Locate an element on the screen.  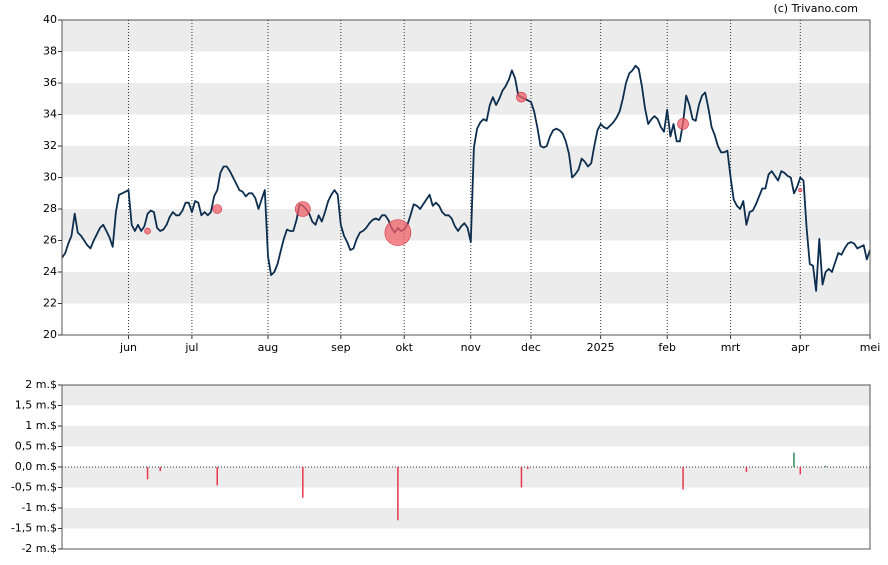
y-tick-label: 38 is located at coordinates (50, 51).